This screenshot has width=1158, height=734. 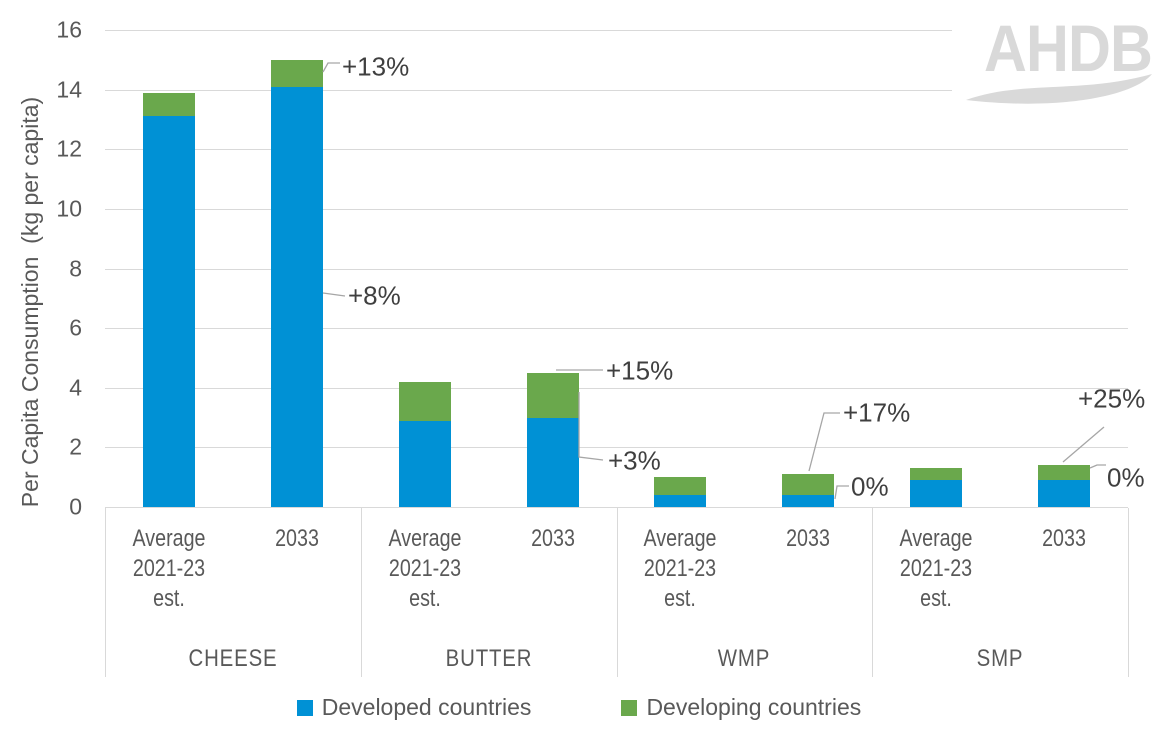 What do you see at coordinates (233, 658) in the screenshot?
I see `group-label-cheese: CHEESE` at bounding box center [233, 658].